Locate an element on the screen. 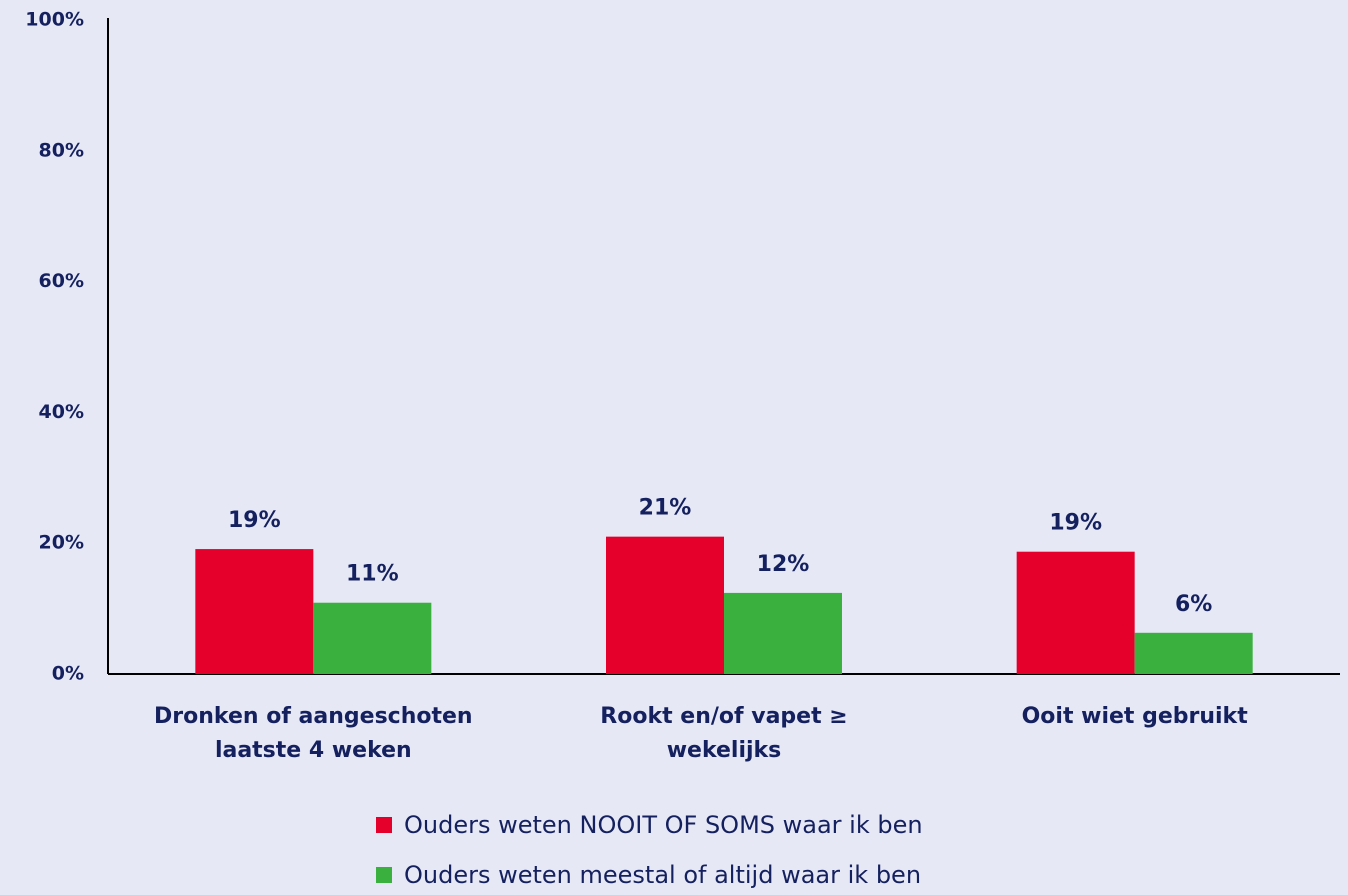 This screenshot has height=895, width=1348. y-tick-label: 100% is located at coordinates (54, 20).